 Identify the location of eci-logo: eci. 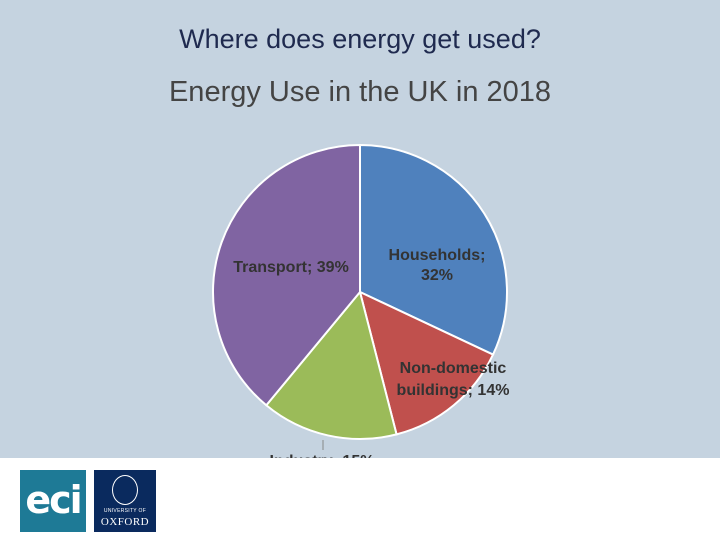
(53, 501).